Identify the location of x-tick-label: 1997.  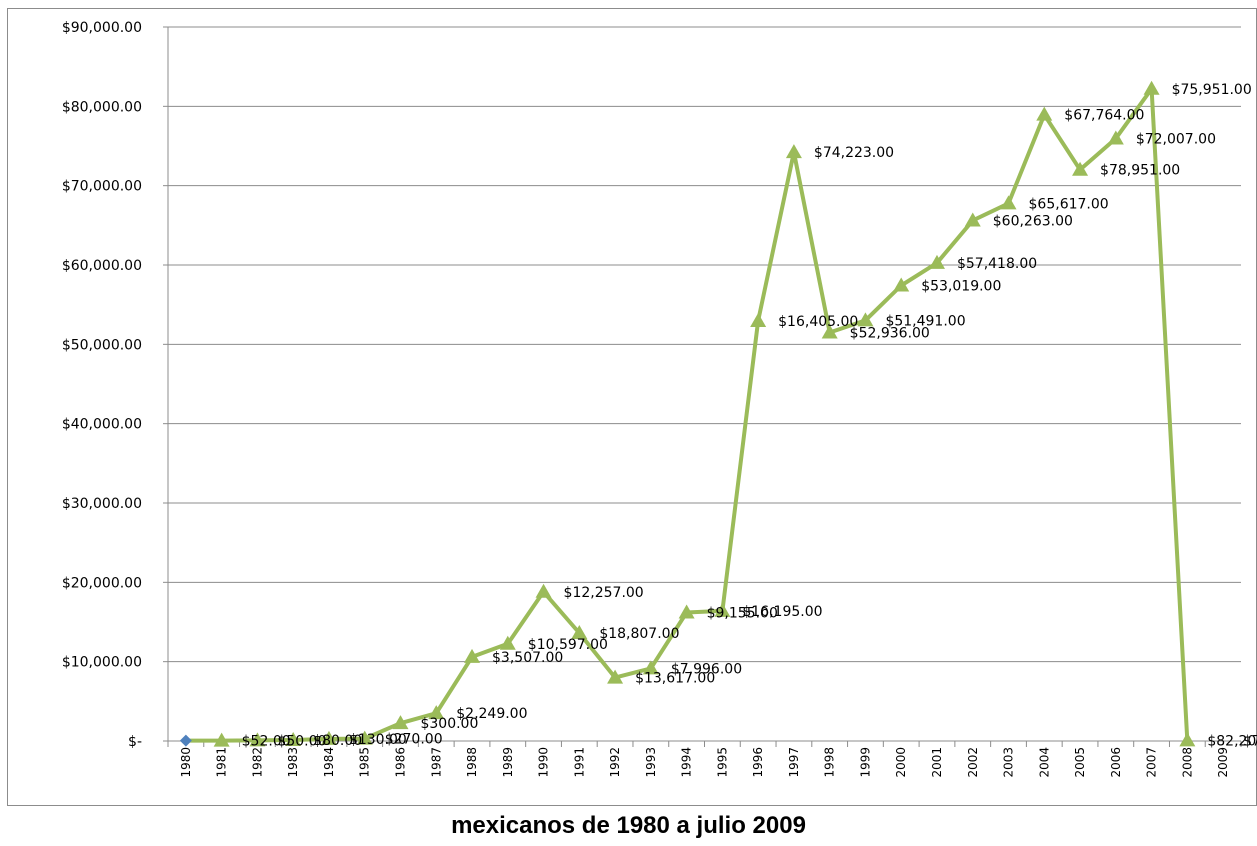
(794, 762).